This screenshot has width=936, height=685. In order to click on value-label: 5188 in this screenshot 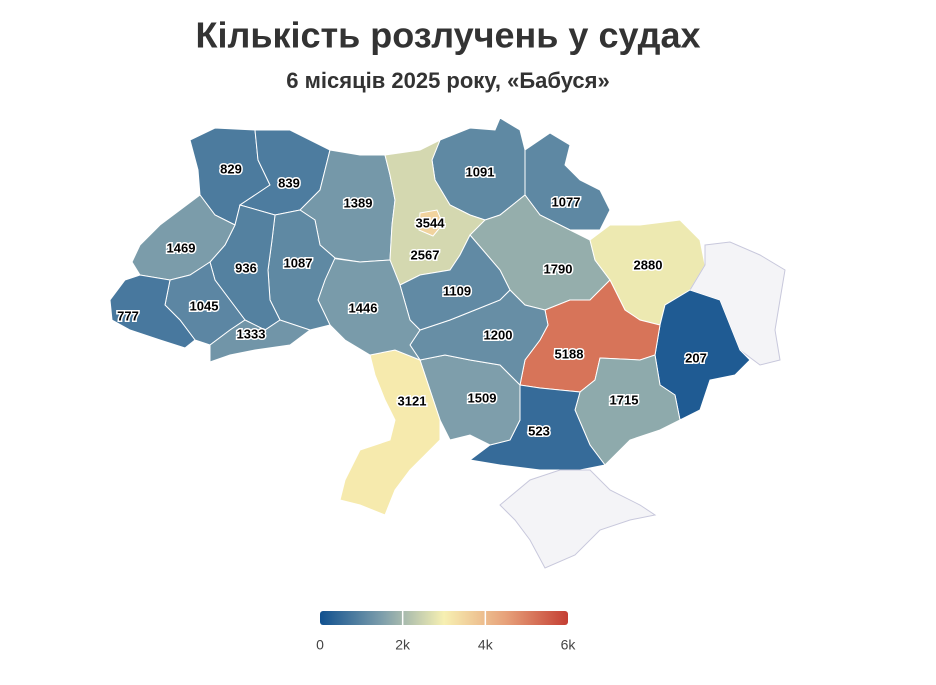, I will do `click(569, 353)`.